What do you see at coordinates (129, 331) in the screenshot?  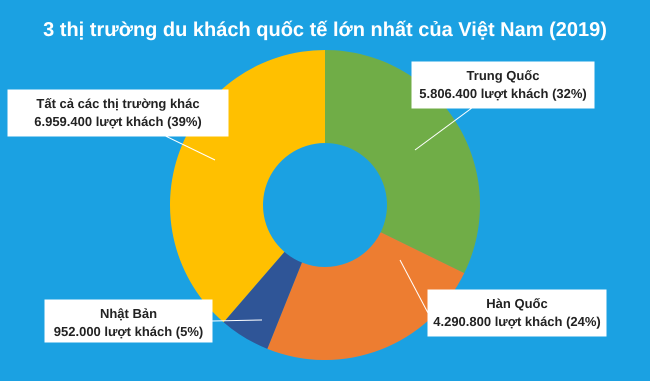 I see `data-label: 952.000 lượt khách (5%)` at bounding box center [129, 331].